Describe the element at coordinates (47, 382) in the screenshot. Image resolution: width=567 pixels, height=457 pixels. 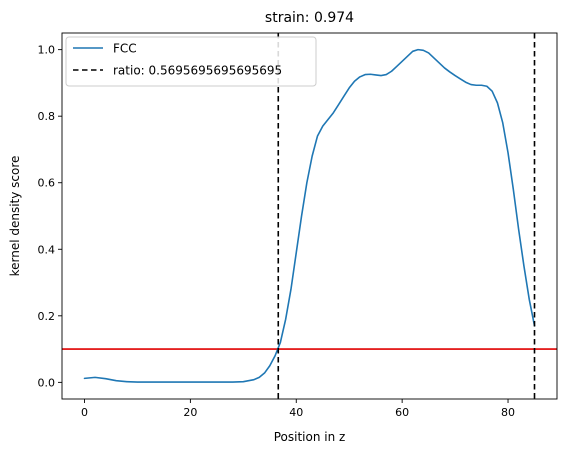
I see `y-tick-label: 0.0` at that location.